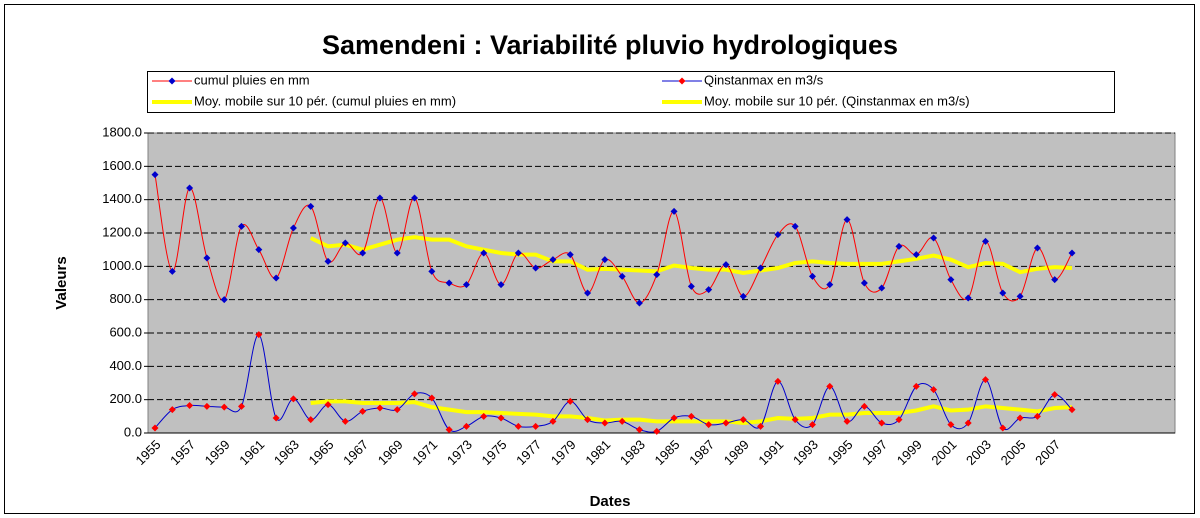 This screenshot has height=518, width=1200. I want to click on y-tick-label: 1600.0, so click(122, 165).